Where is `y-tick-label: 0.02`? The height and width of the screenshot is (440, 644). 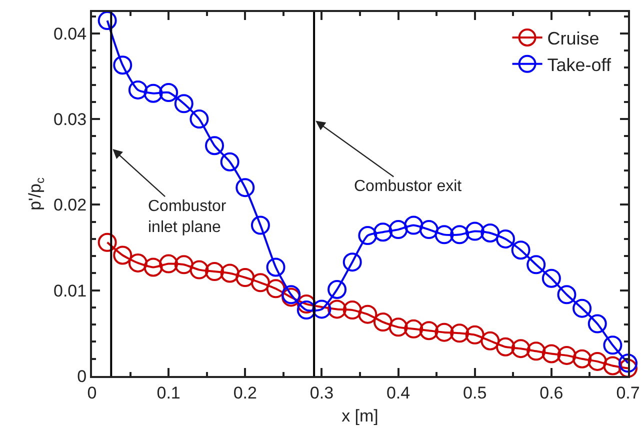 y-tick-label: 0.02 is located at coordinates (70, 205).